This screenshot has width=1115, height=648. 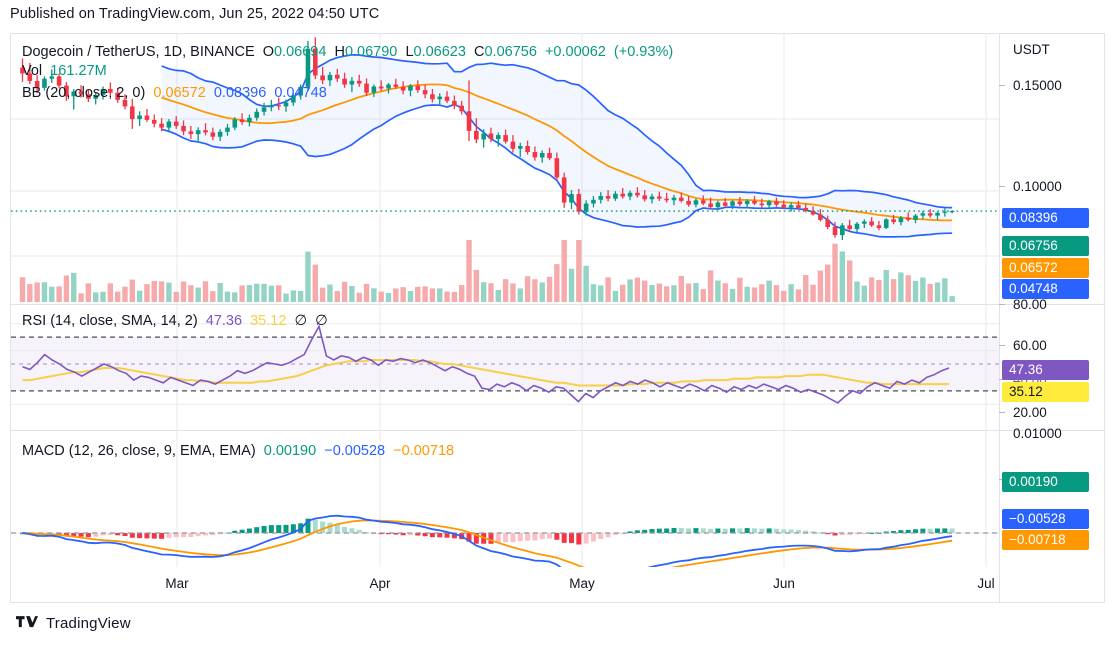 I want to click on time-label-jul: Jul, so click(x=986, y=583).